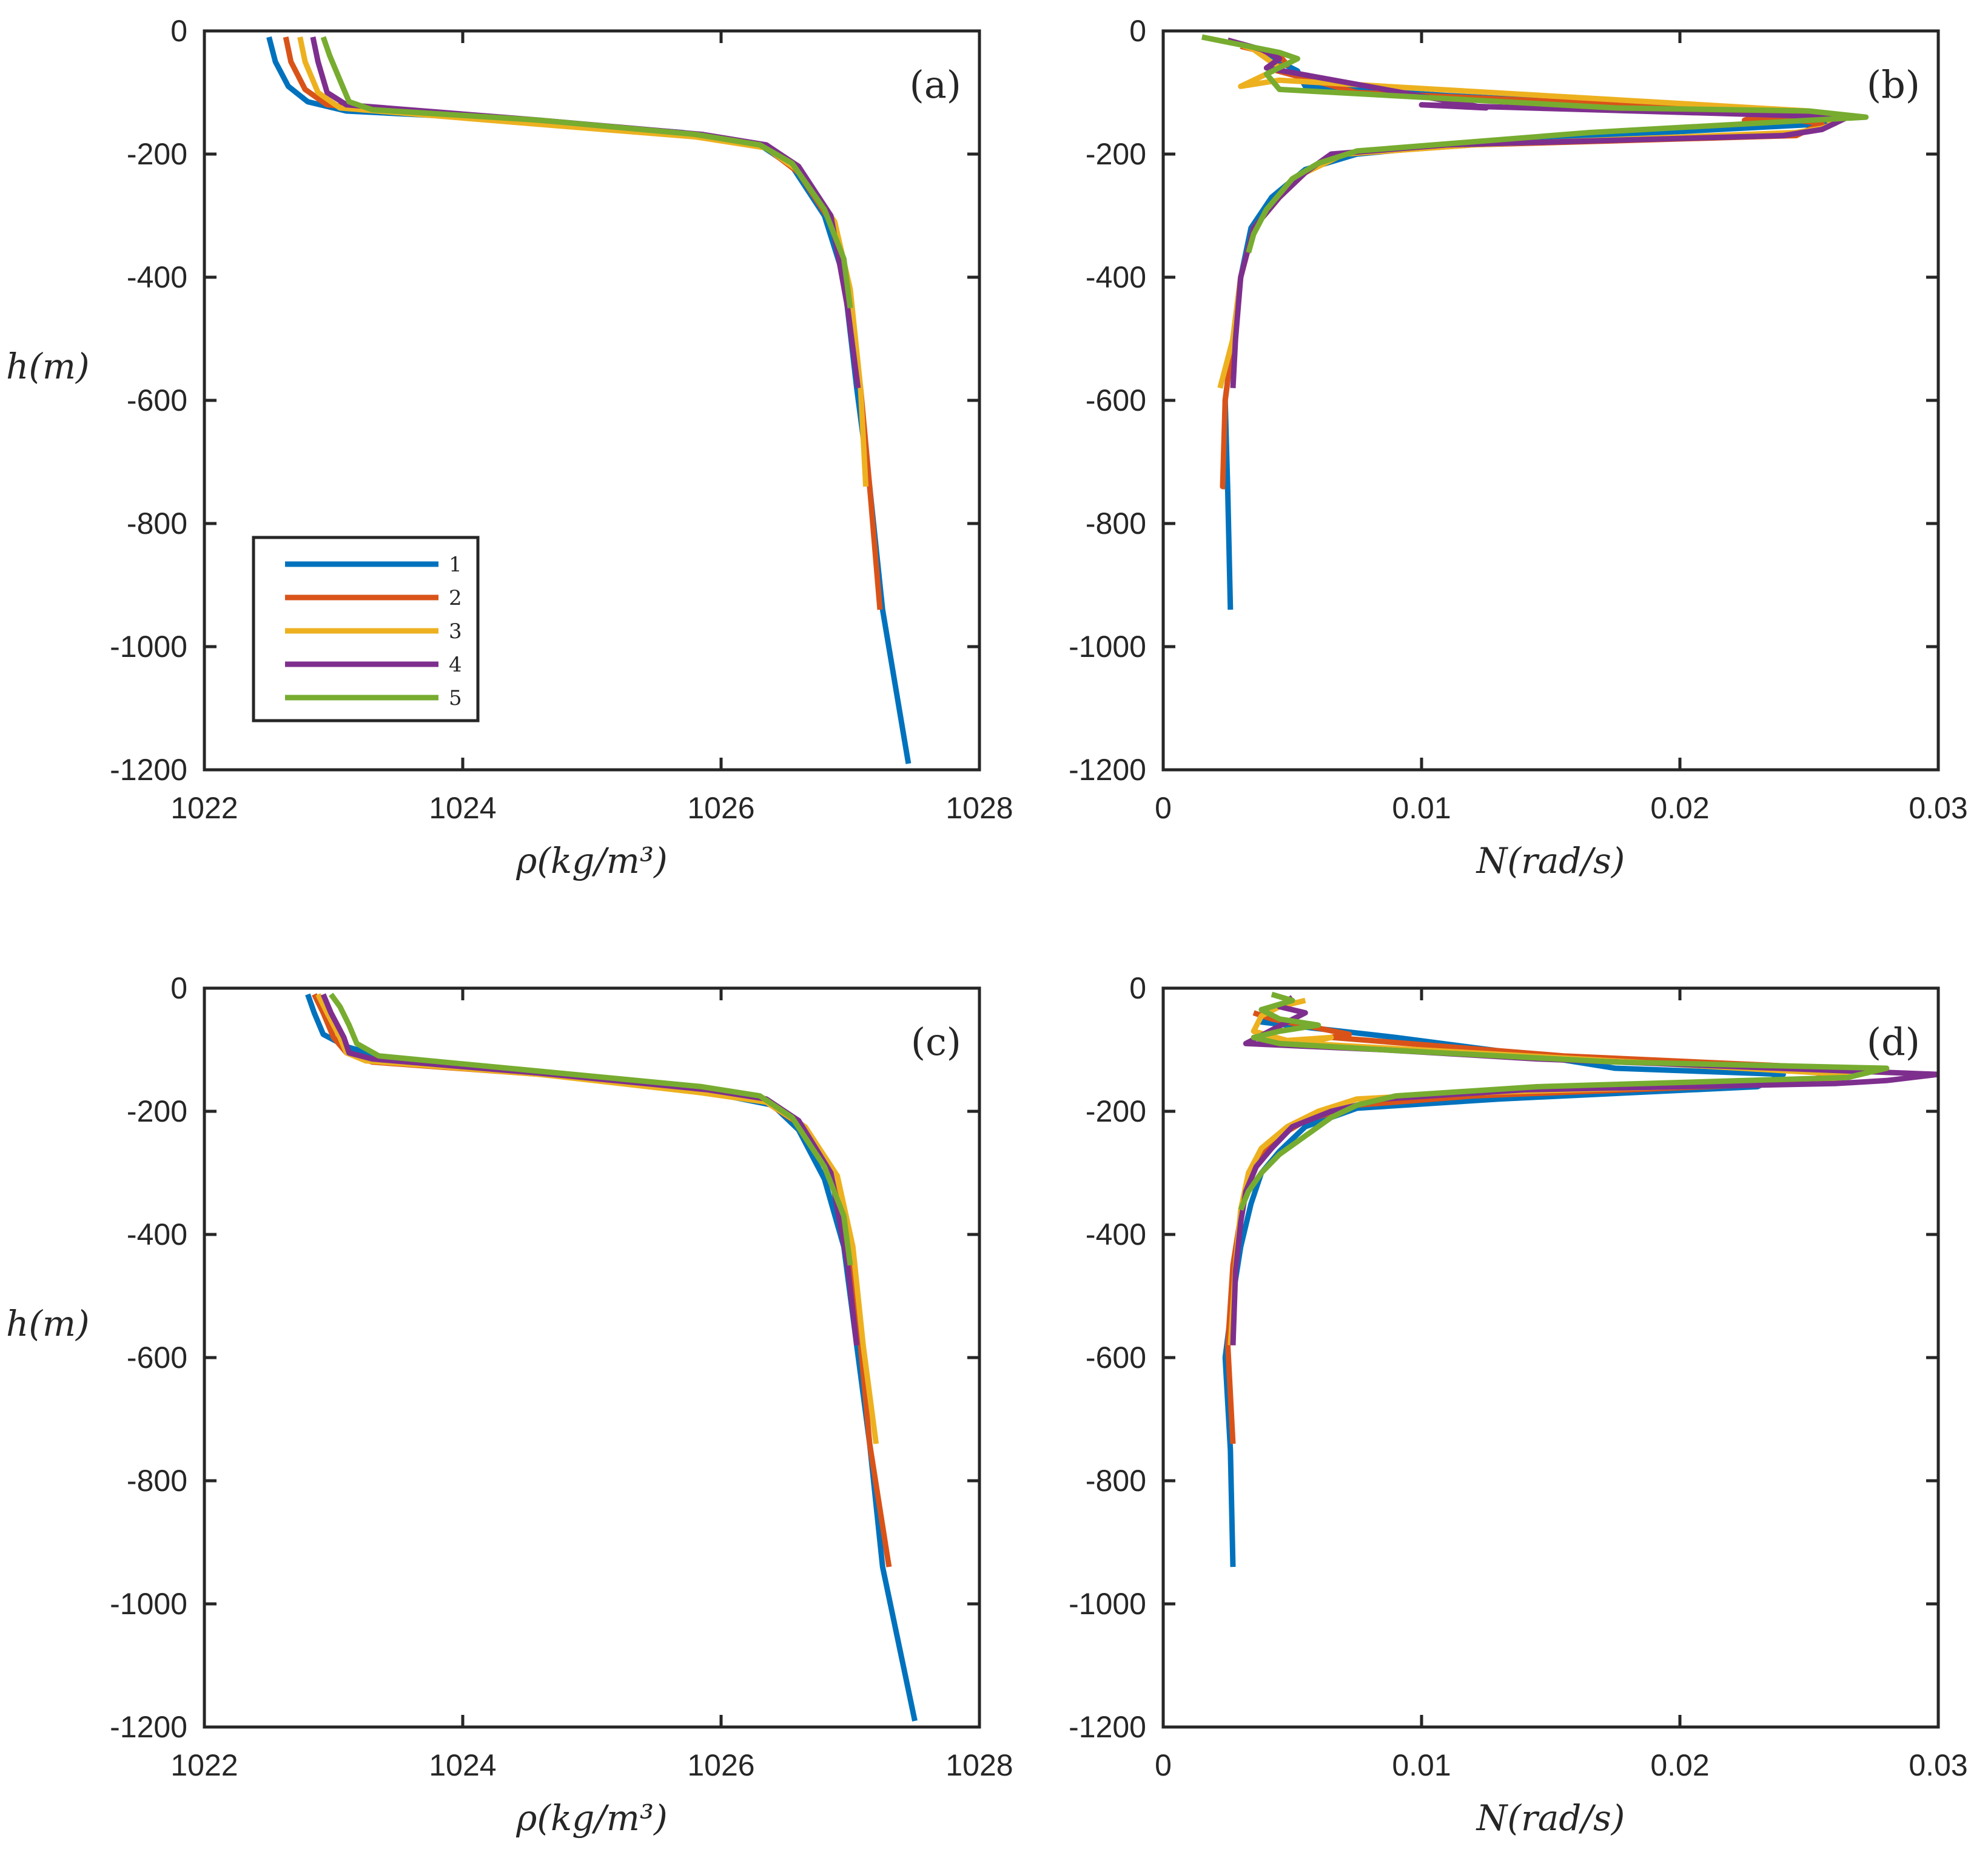  I want to click on legend-label-2: 2, so click(455, 598).